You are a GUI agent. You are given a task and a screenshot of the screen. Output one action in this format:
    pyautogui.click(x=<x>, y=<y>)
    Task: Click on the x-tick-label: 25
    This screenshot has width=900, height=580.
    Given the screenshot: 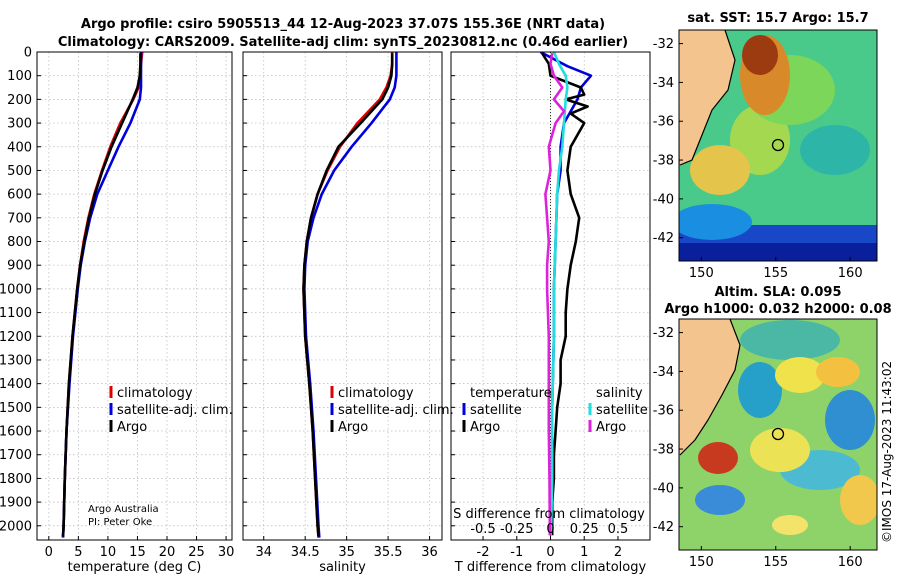 What is the action you would take?
    pyautogui.click(x=196, y=552)
    